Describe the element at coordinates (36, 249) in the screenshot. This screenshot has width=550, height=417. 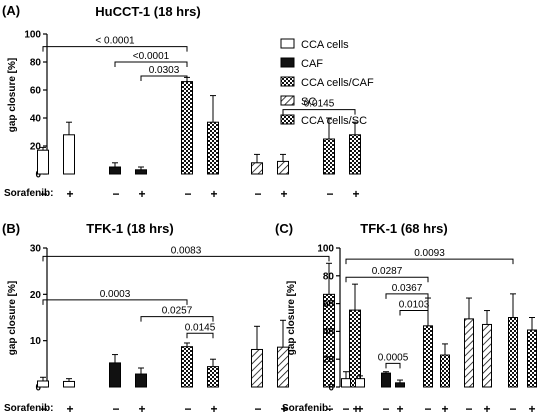
I see `panel-b-y-tick-label: 30` at that location.